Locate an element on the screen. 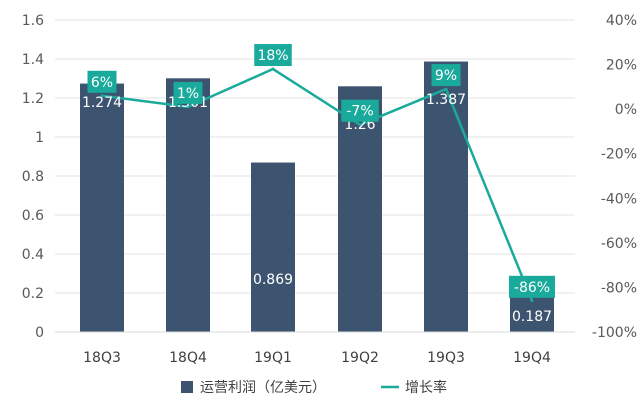 The width and height of the screenshot is (641, 405). rate-value-label: 18% is located at coordinates (272, 56).